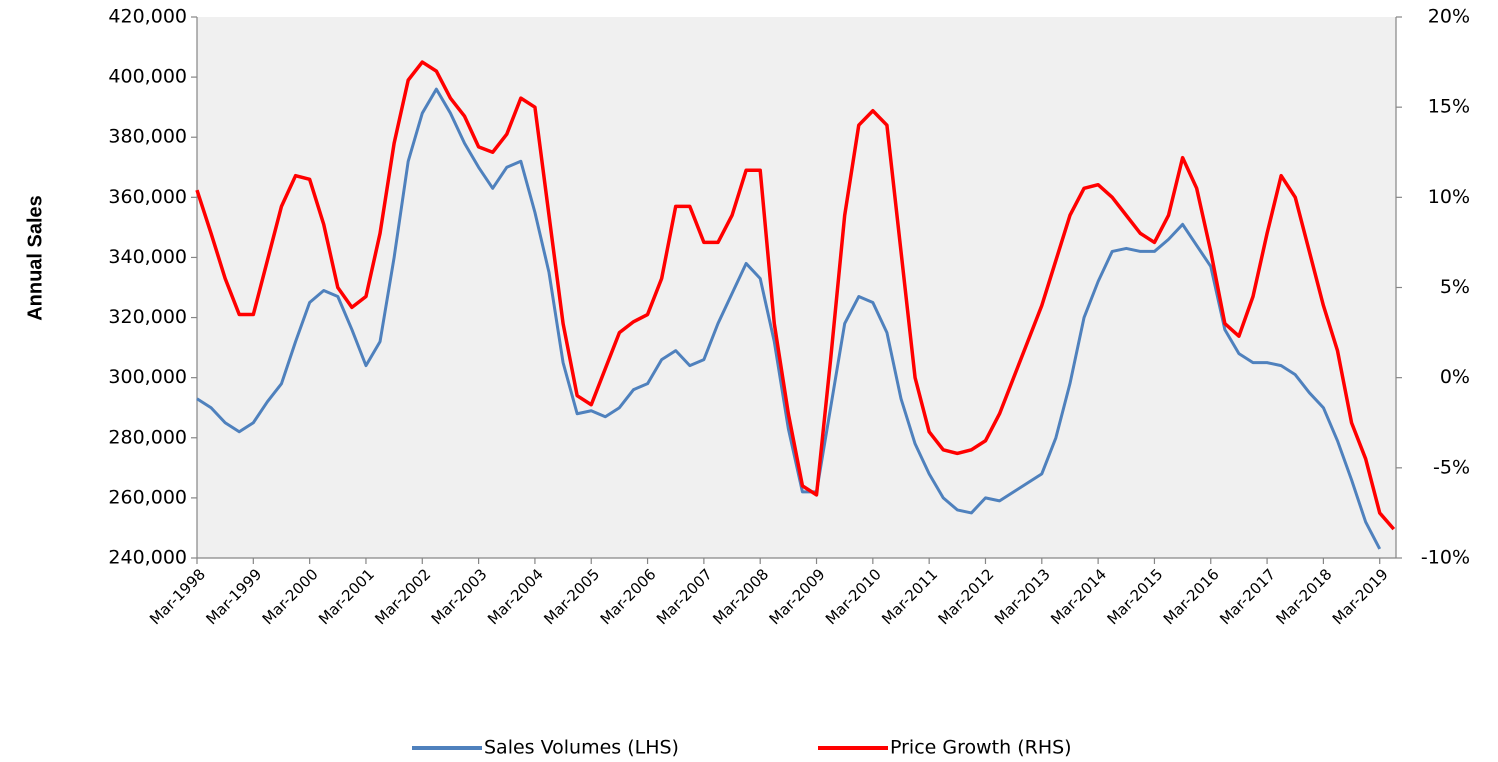 The image size is (1498, 762). I want to click on legend-label: Sales Volumes (LHS), so click(581, 748).